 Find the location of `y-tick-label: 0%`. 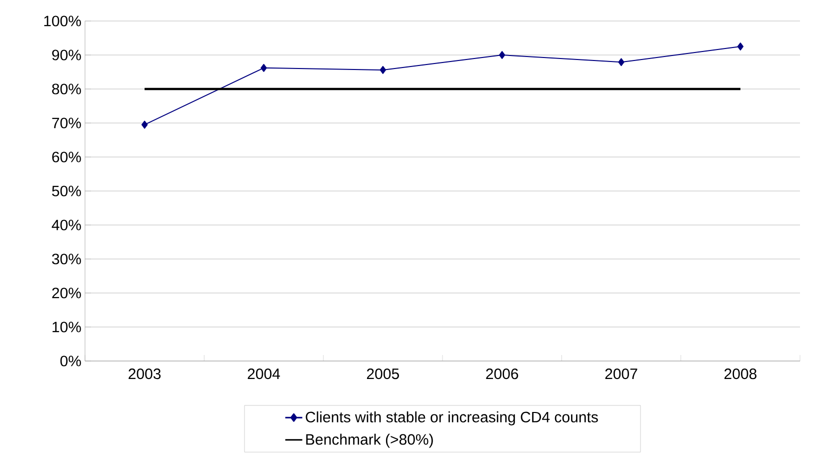

y-tick-label: 0% is located at coordinates (70, 361).